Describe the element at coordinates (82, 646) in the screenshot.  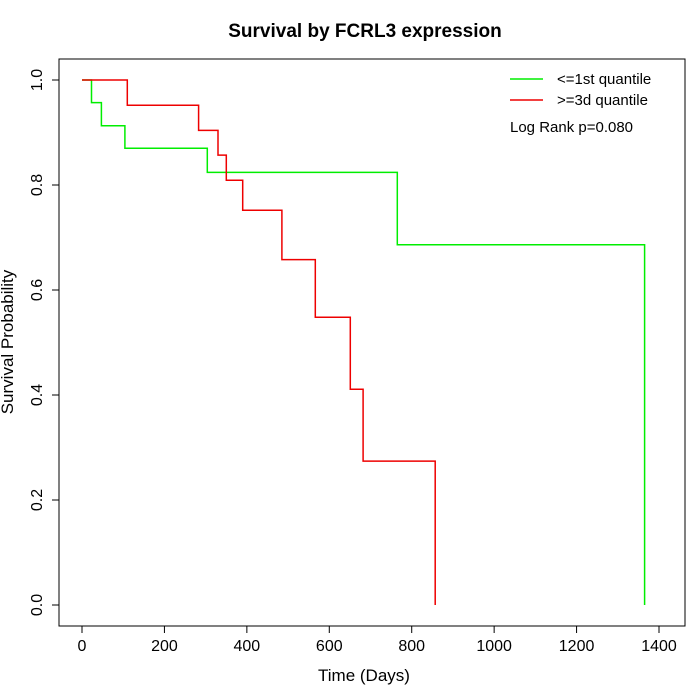
I see `x-tick-label: 0` at that location.